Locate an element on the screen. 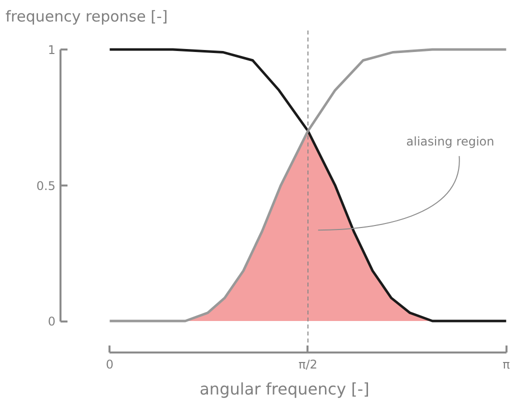  y-tick-label: 1 is located at coordinates (52, 50).